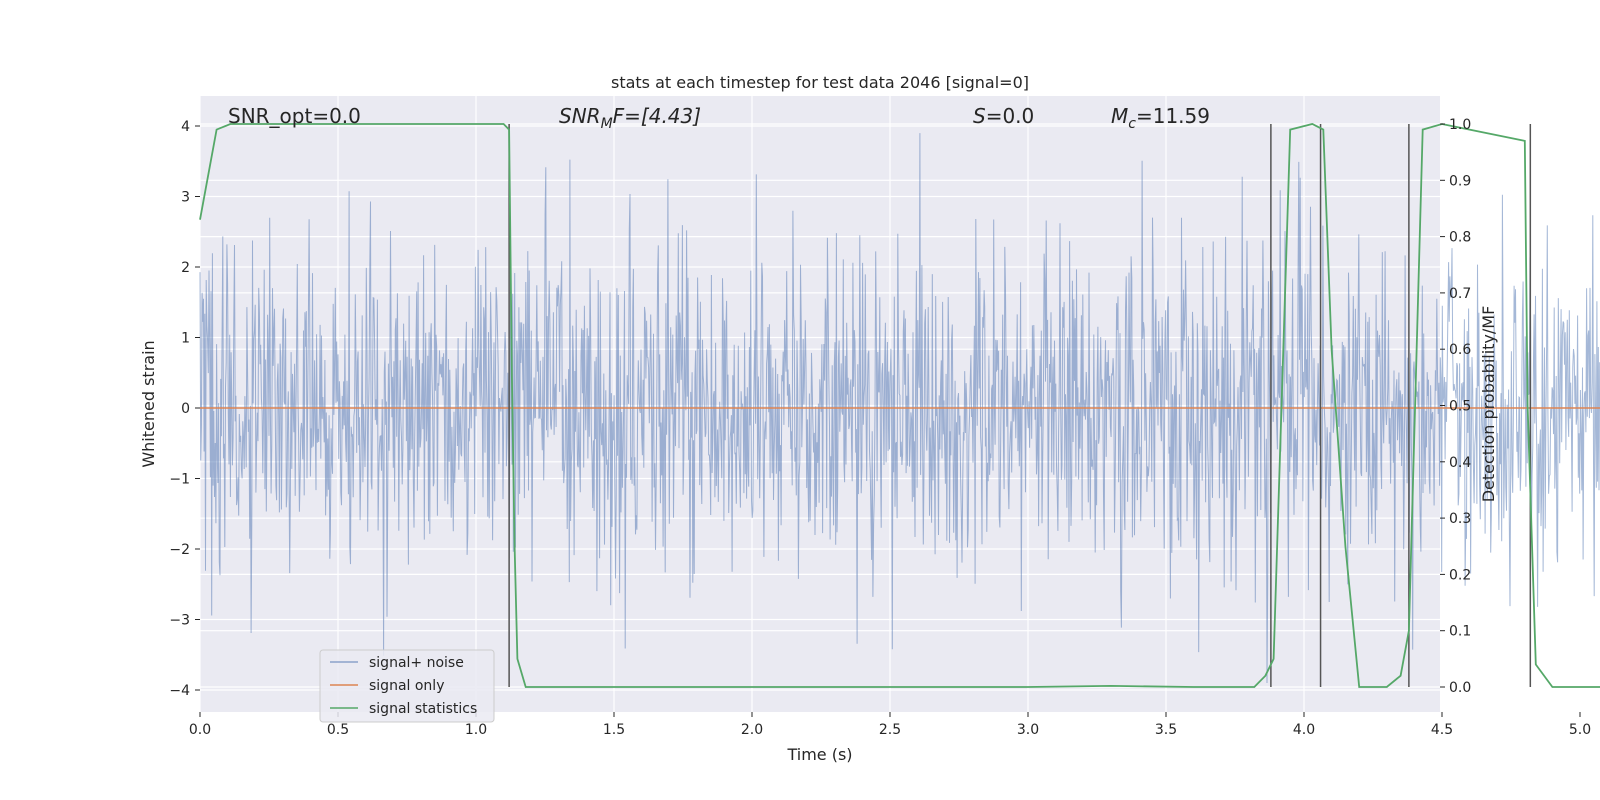 The width and height of the screenshot is (1600, 800). What do you see at coordinates (1460, 294) in the screenshot?
I see `right-y-tick-label: 0.7` at bounding box center [1460, 294].